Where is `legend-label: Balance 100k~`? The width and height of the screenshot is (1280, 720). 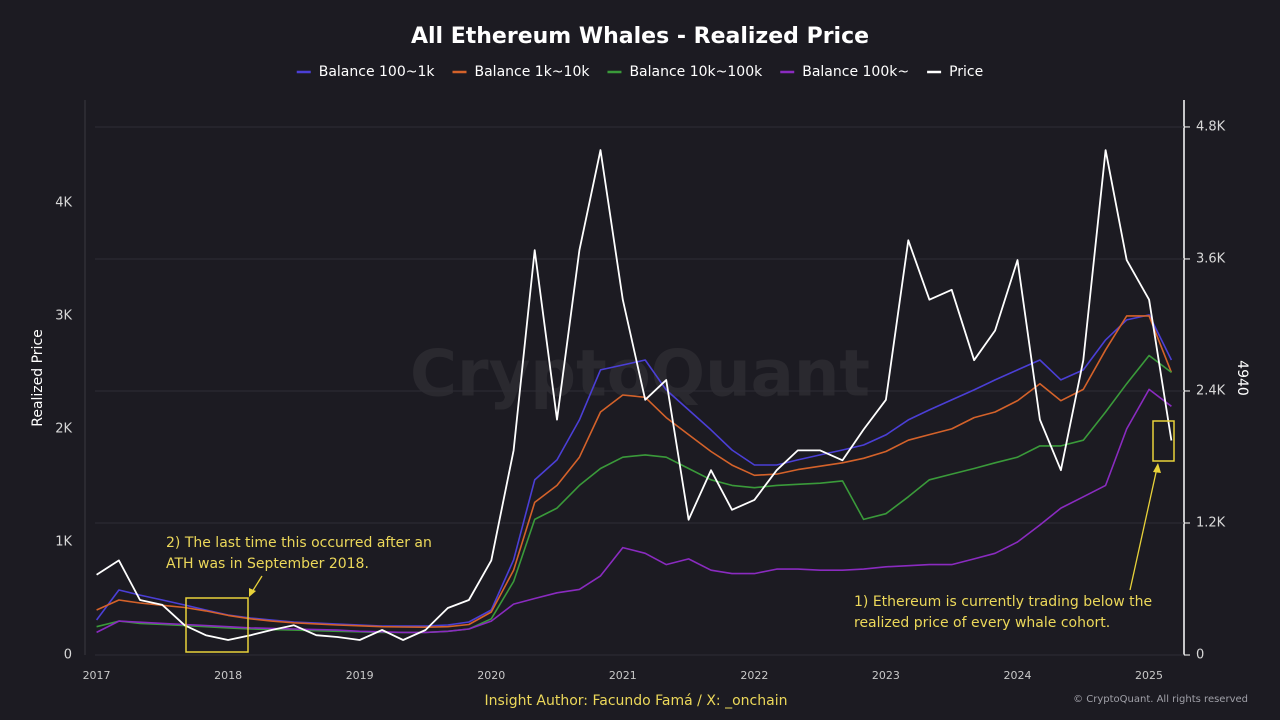 legend-label: Balance 100k~ is located at coordinates (855, 72).